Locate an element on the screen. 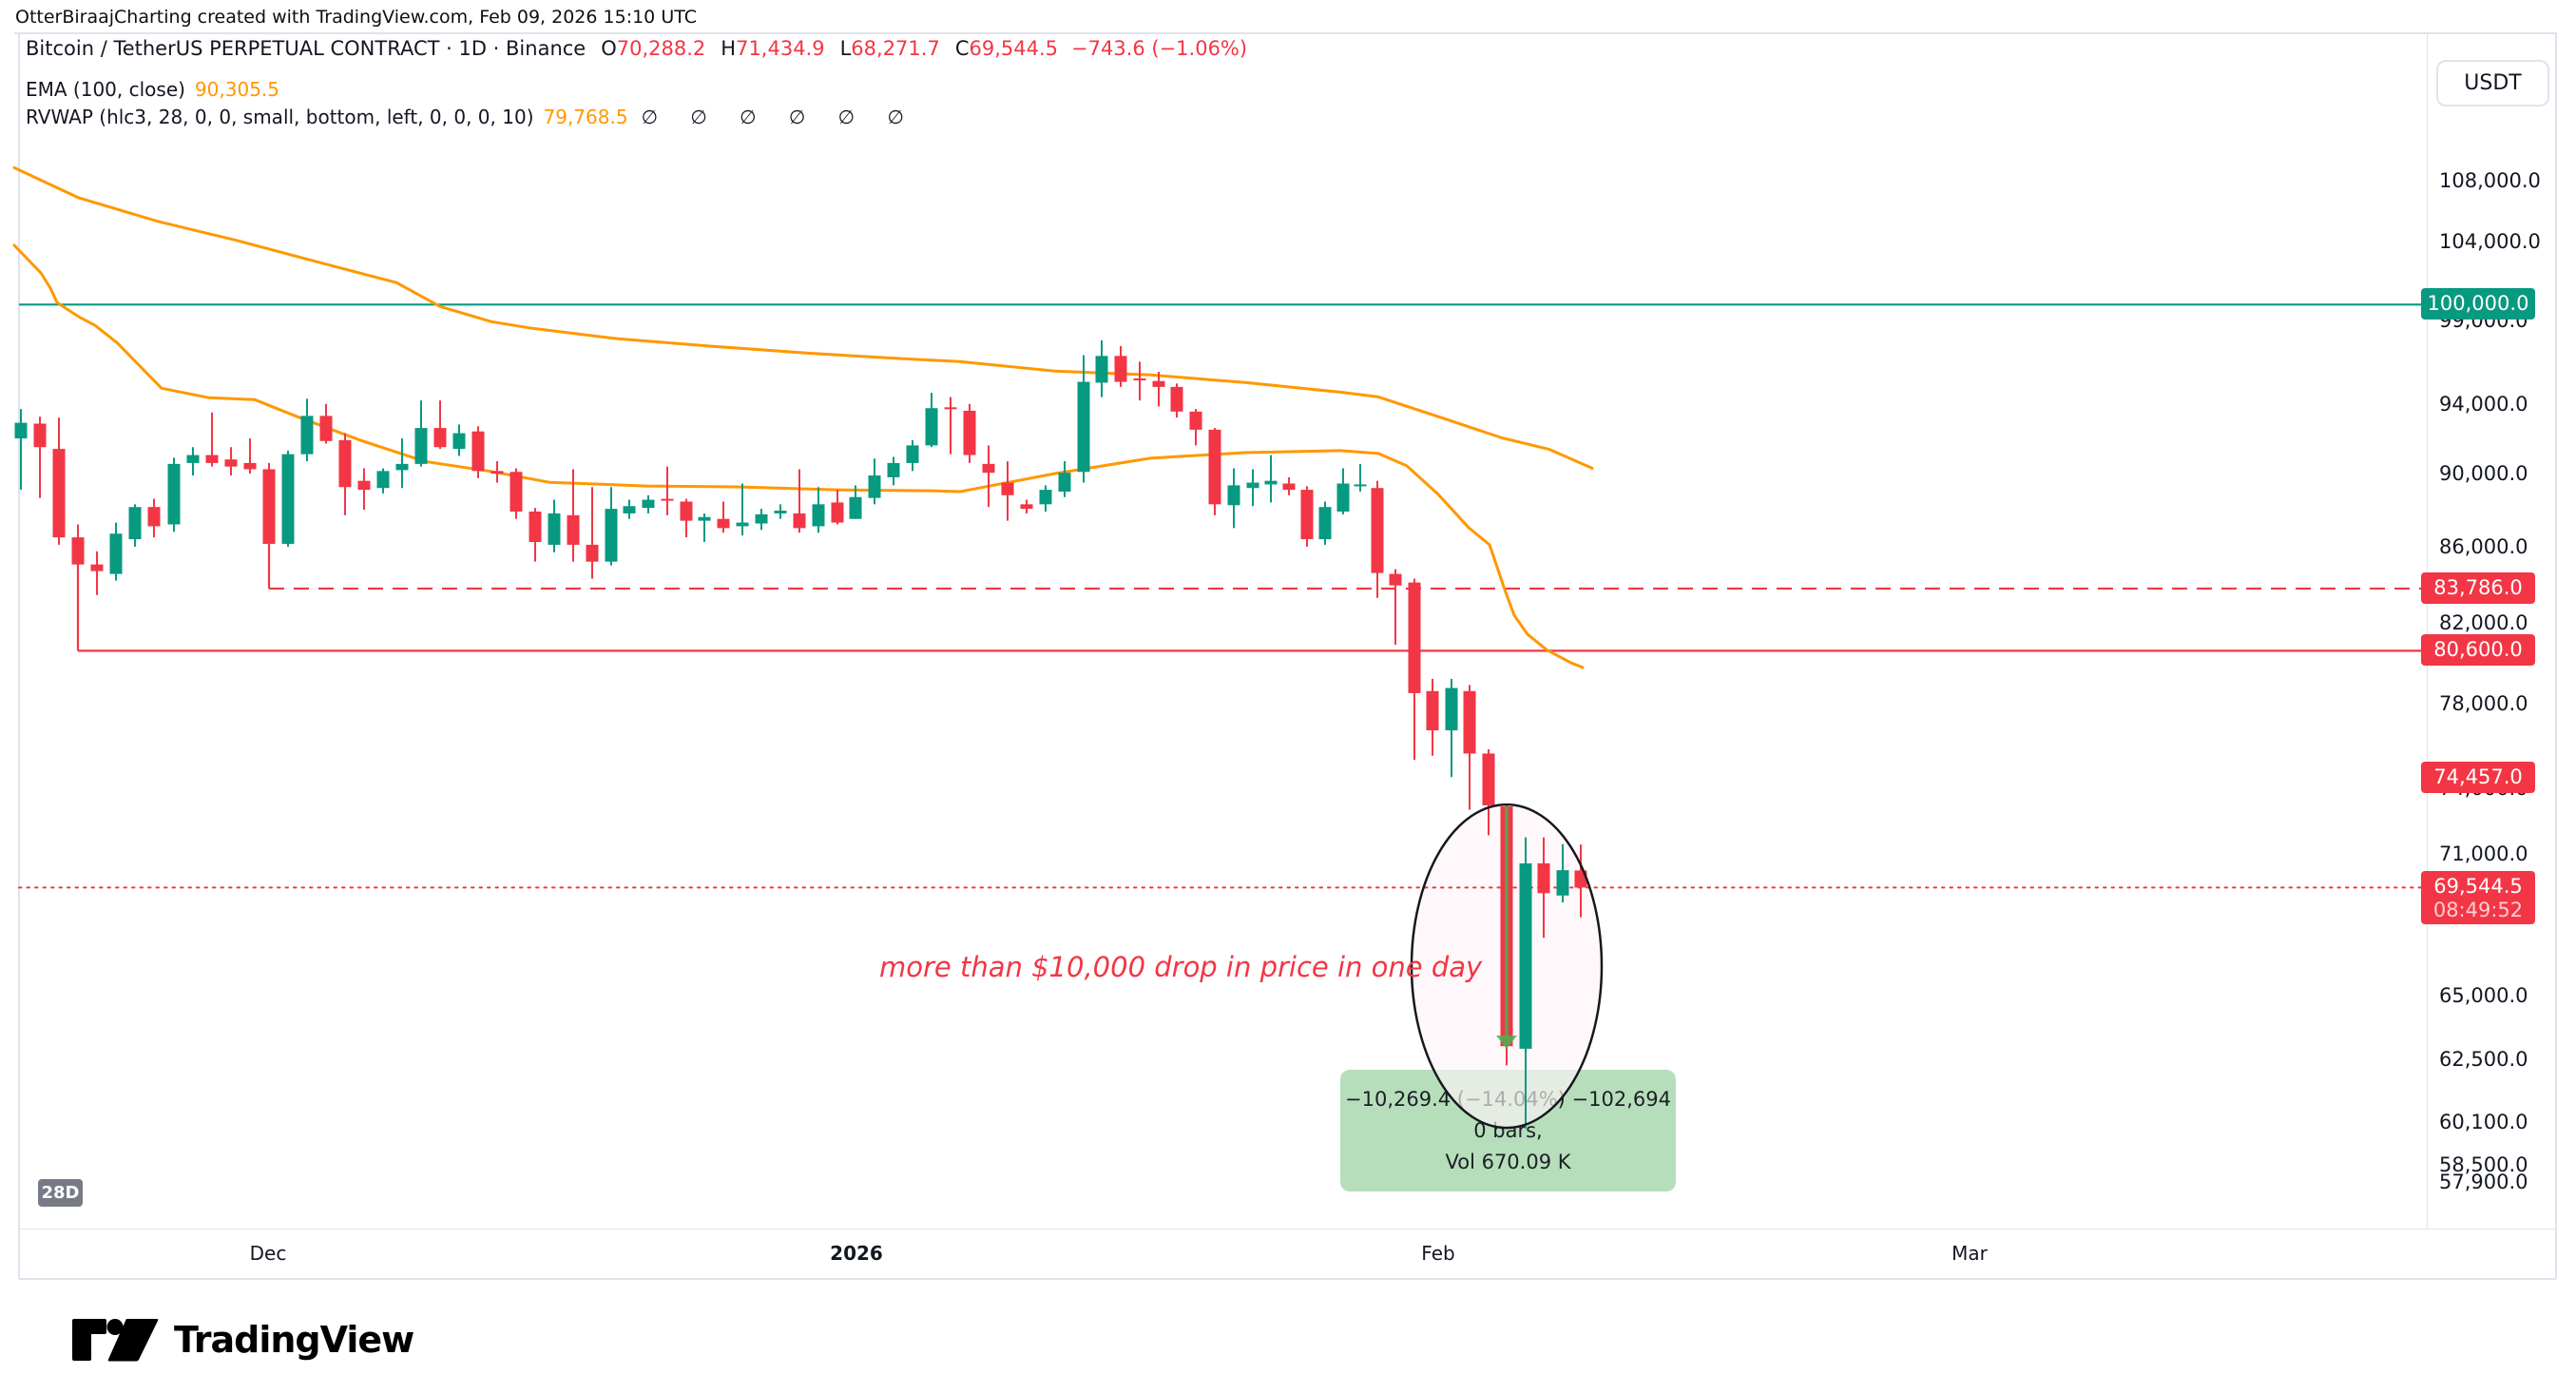 The image size is (2576, 1394). price-tick-94000: 94,000.0 is located at coordinates (2484, 404).